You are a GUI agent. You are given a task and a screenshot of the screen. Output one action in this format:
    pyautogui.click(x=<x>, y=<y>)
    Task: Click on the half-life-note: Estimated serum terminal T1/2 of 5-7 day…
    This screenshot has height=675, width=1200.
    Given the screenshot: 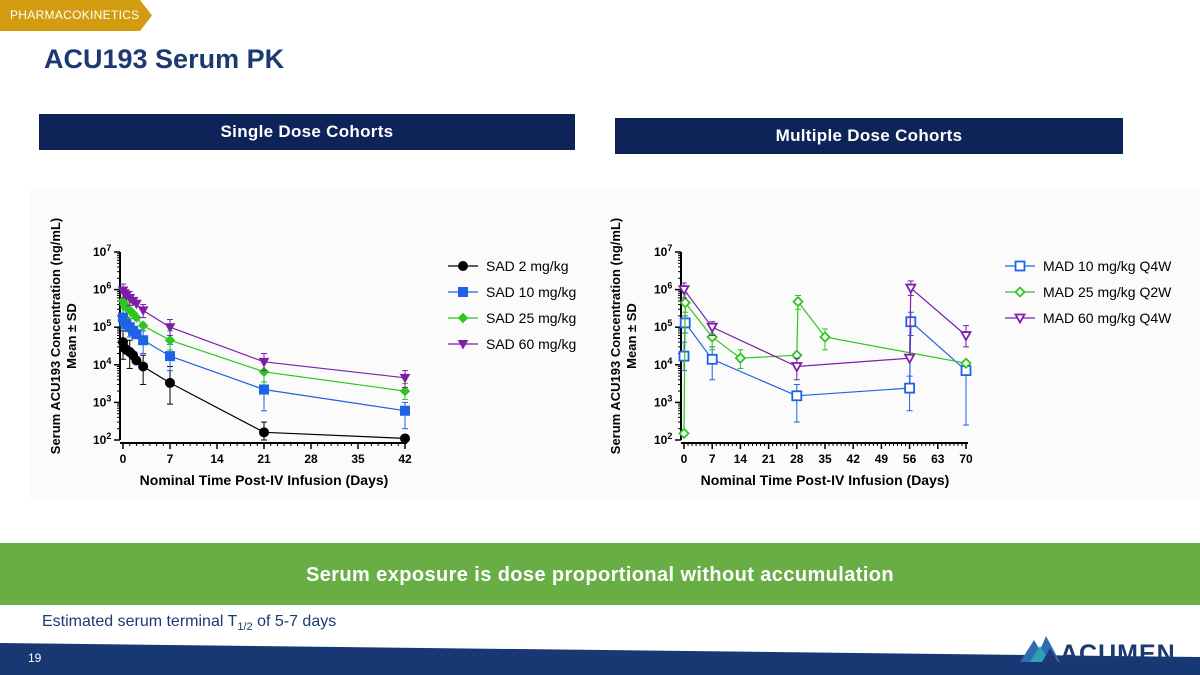 What is the action you would take?
    pyautogui.click(x=189, y=623)
    